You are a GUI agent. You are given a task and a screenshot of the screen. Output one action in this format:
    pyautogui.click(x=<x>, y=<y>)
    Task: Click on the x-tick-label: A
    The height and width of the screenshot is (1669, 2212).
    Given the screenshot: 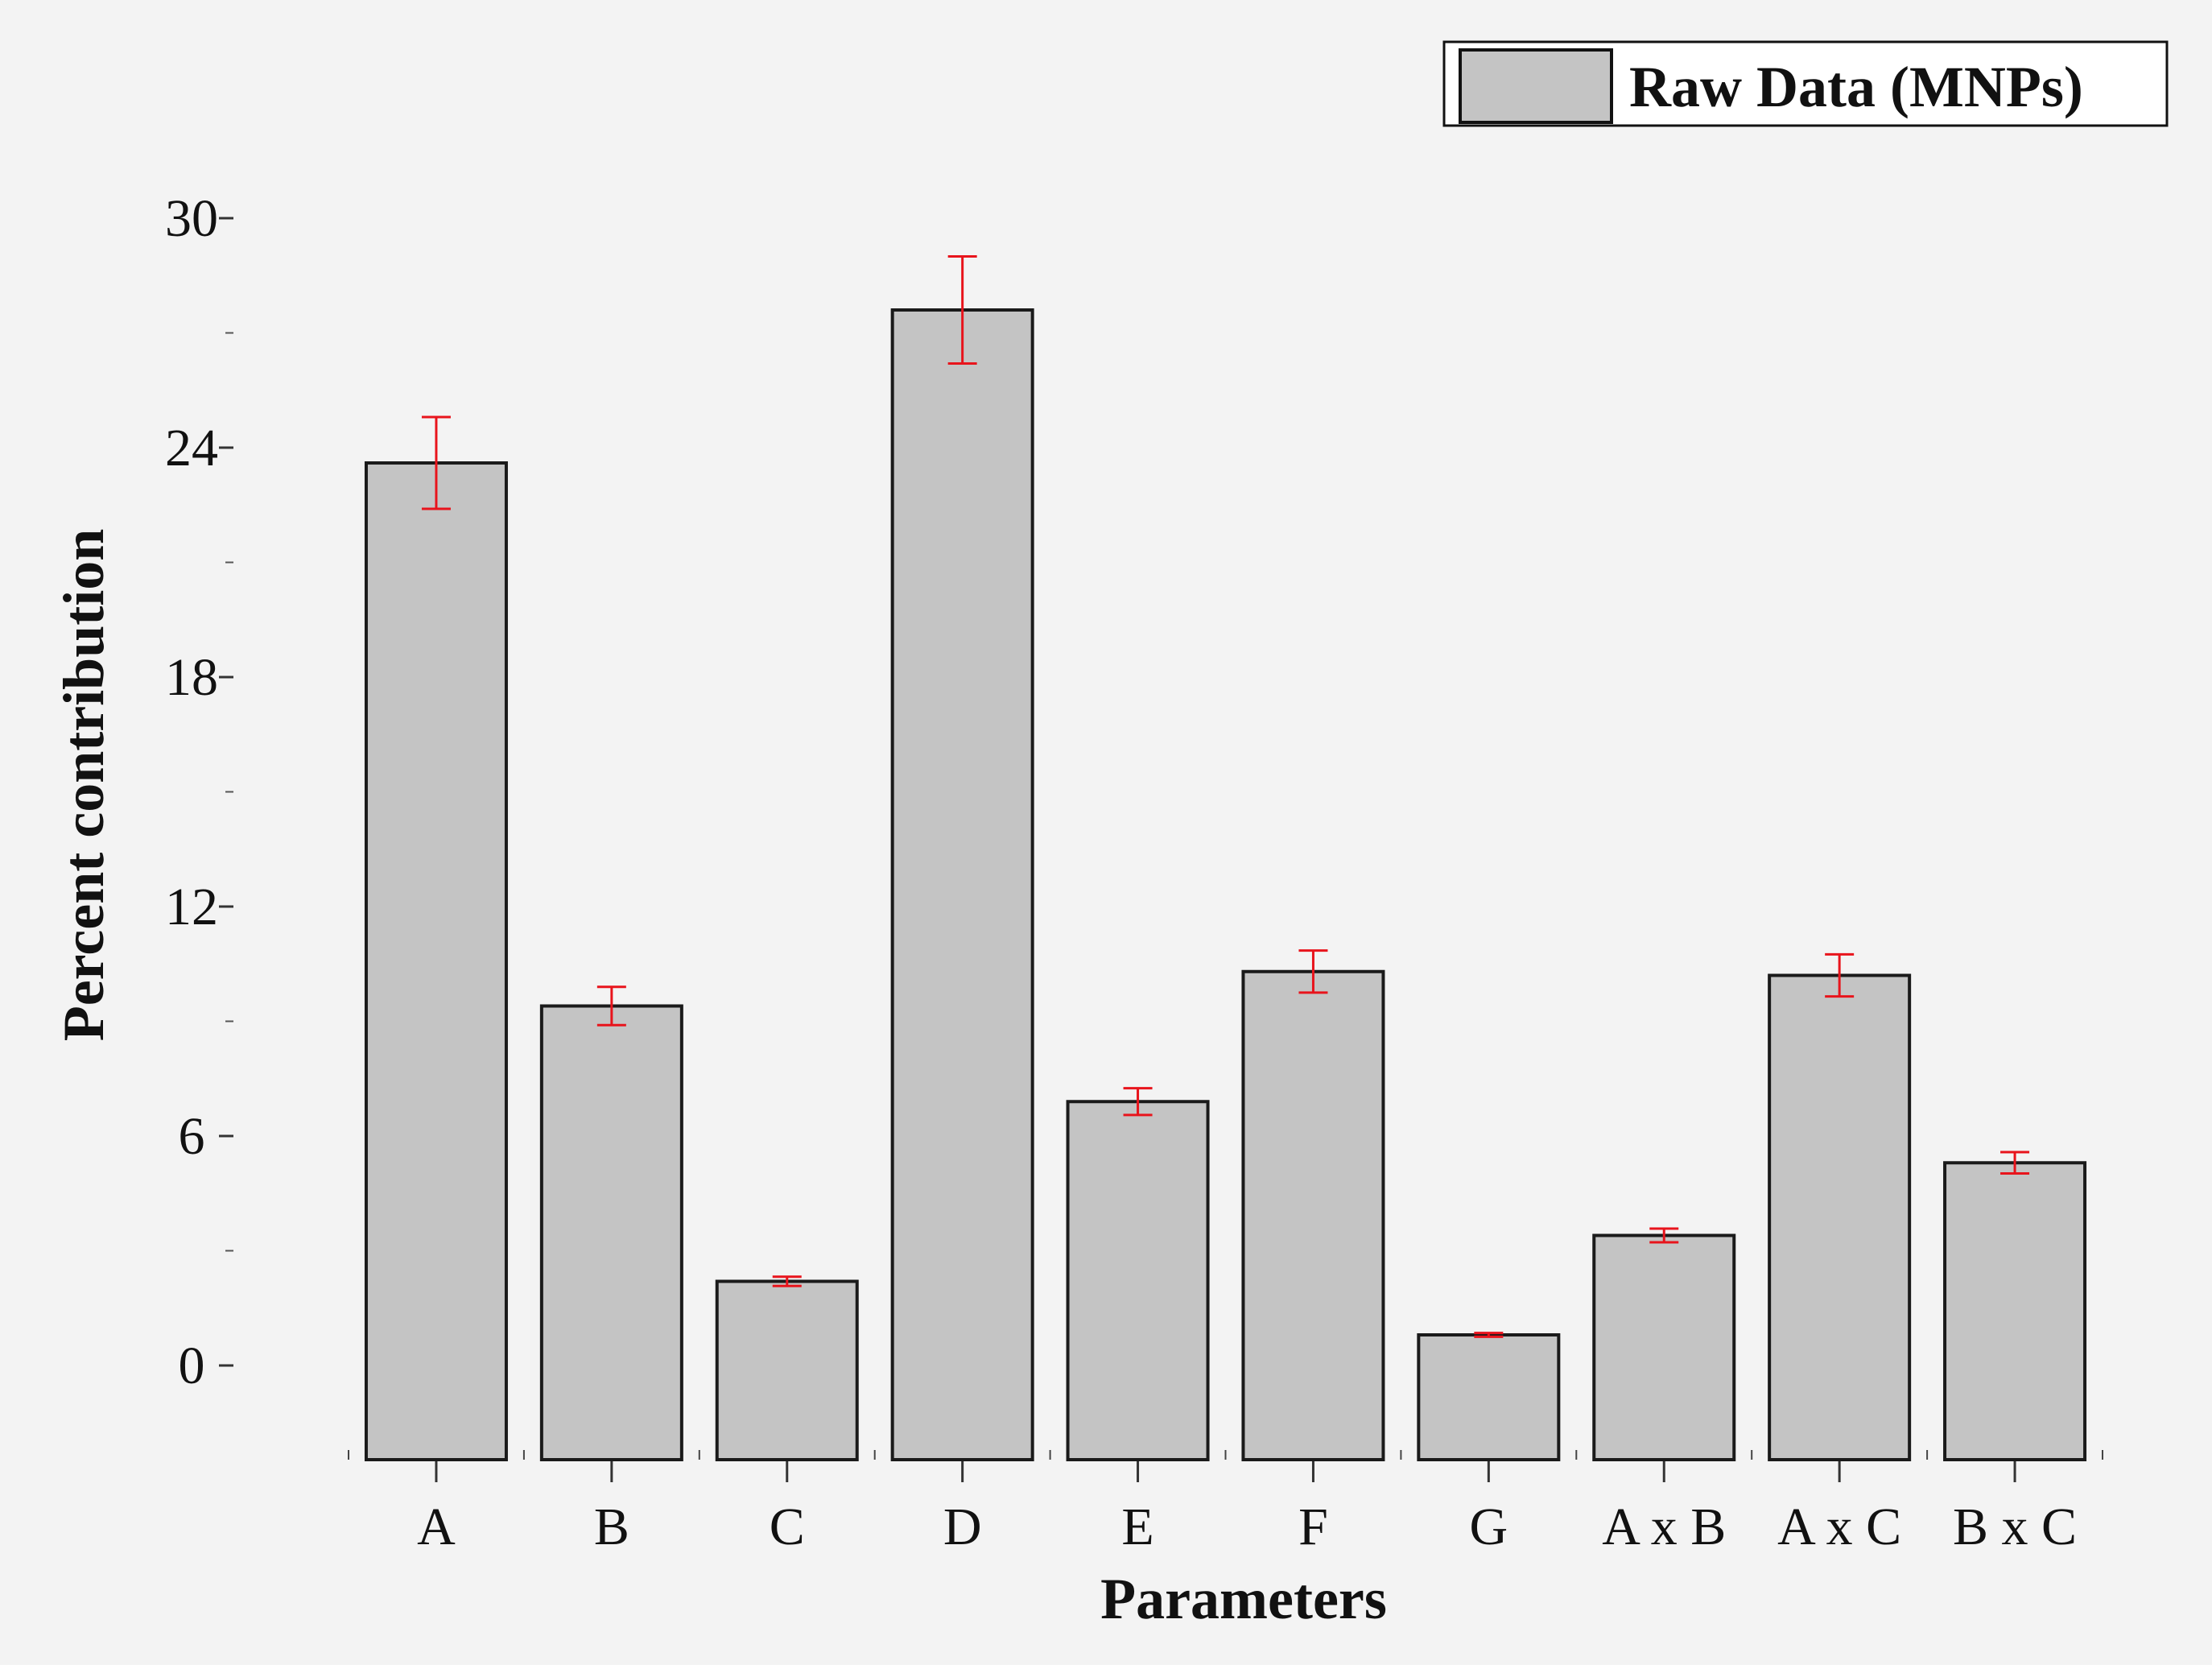 What is the action you would take?
    pyautogui.click(x=436, y=1527)
    